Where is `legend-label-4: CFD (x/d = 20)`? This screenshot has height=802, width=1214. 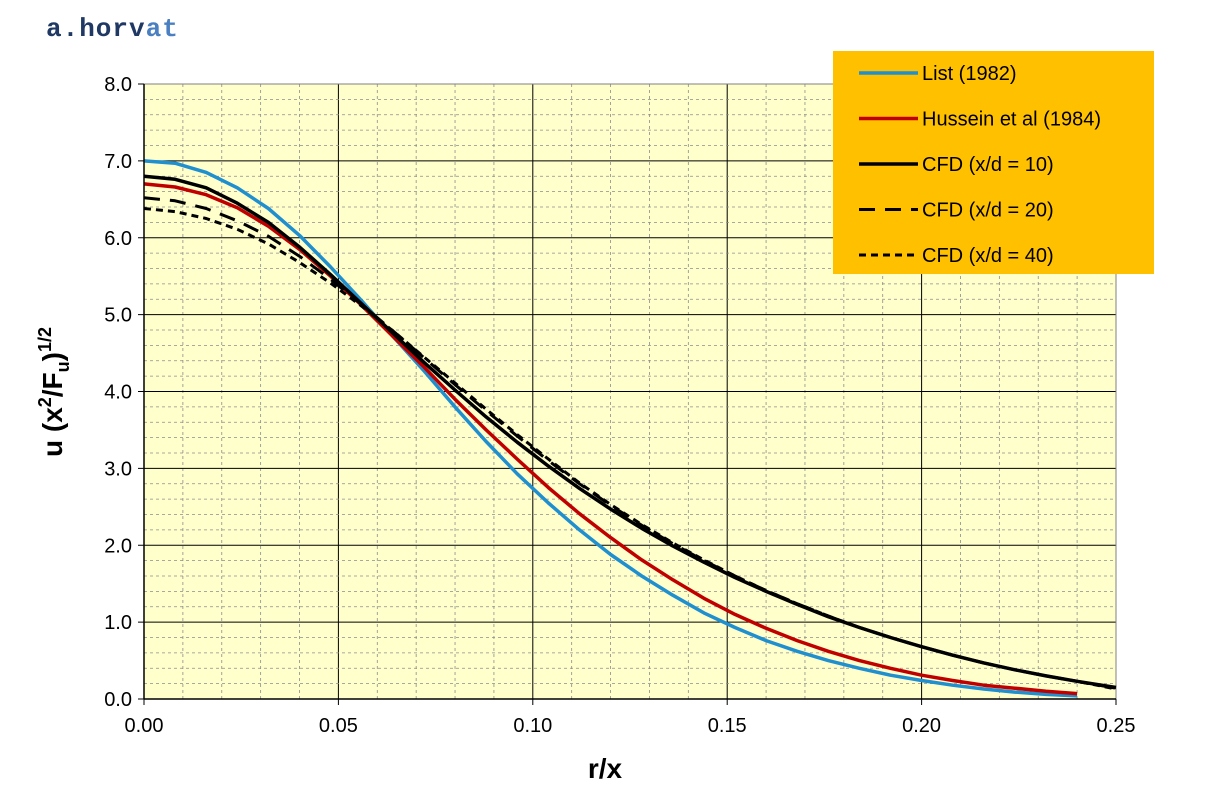
legend-label-4: CFD (x/d = 20) is located at coordinates (988, 211).